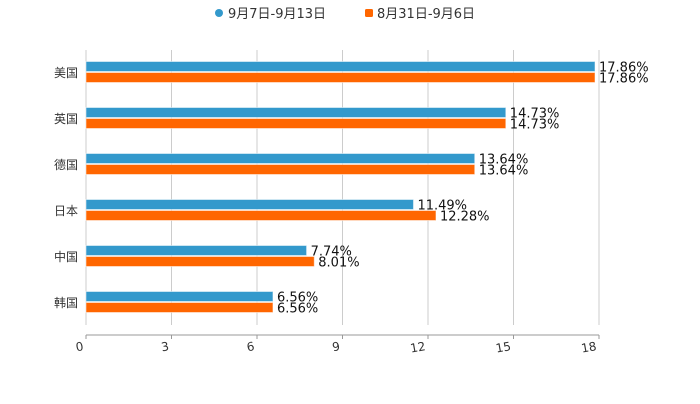 The image size is (700, 404). What do you see at coordinates (442, 206) in the screenshot?
I see `data-label-series1: 11.49%` at bounding box center [442, 206].